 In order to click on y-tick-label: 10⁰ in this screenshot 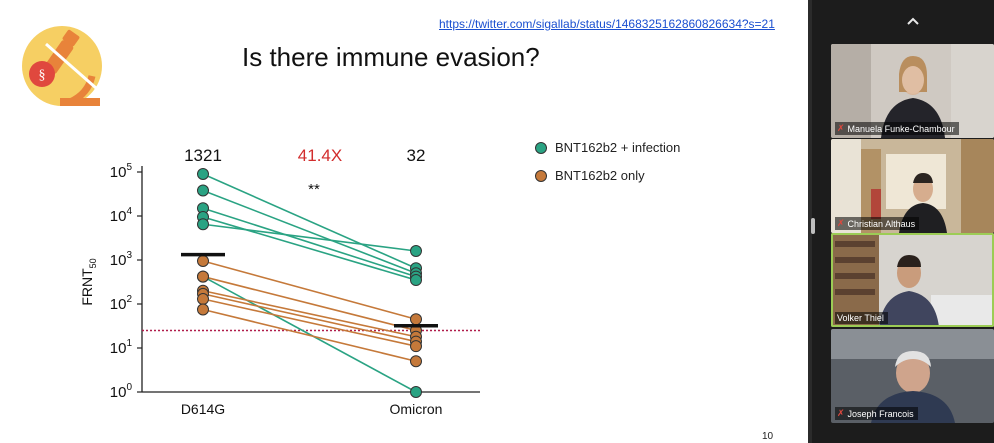, I will do `click(121, 391)`.